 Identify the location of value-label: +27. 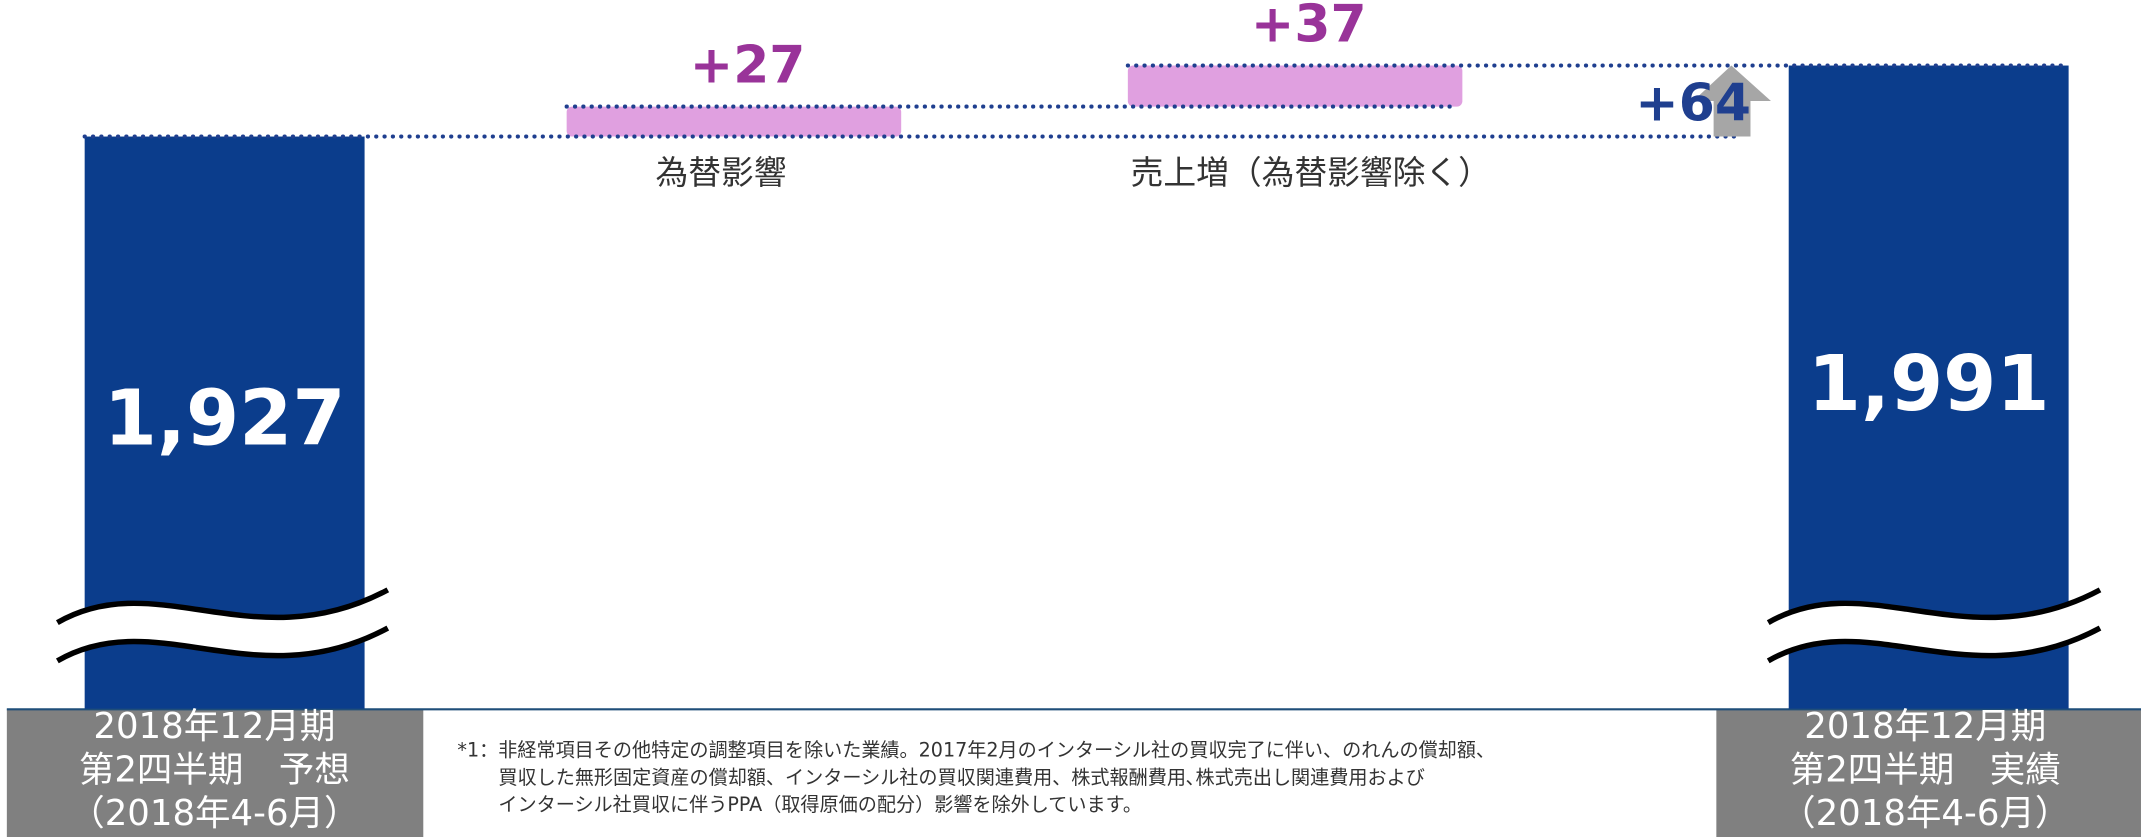
(748, 65).